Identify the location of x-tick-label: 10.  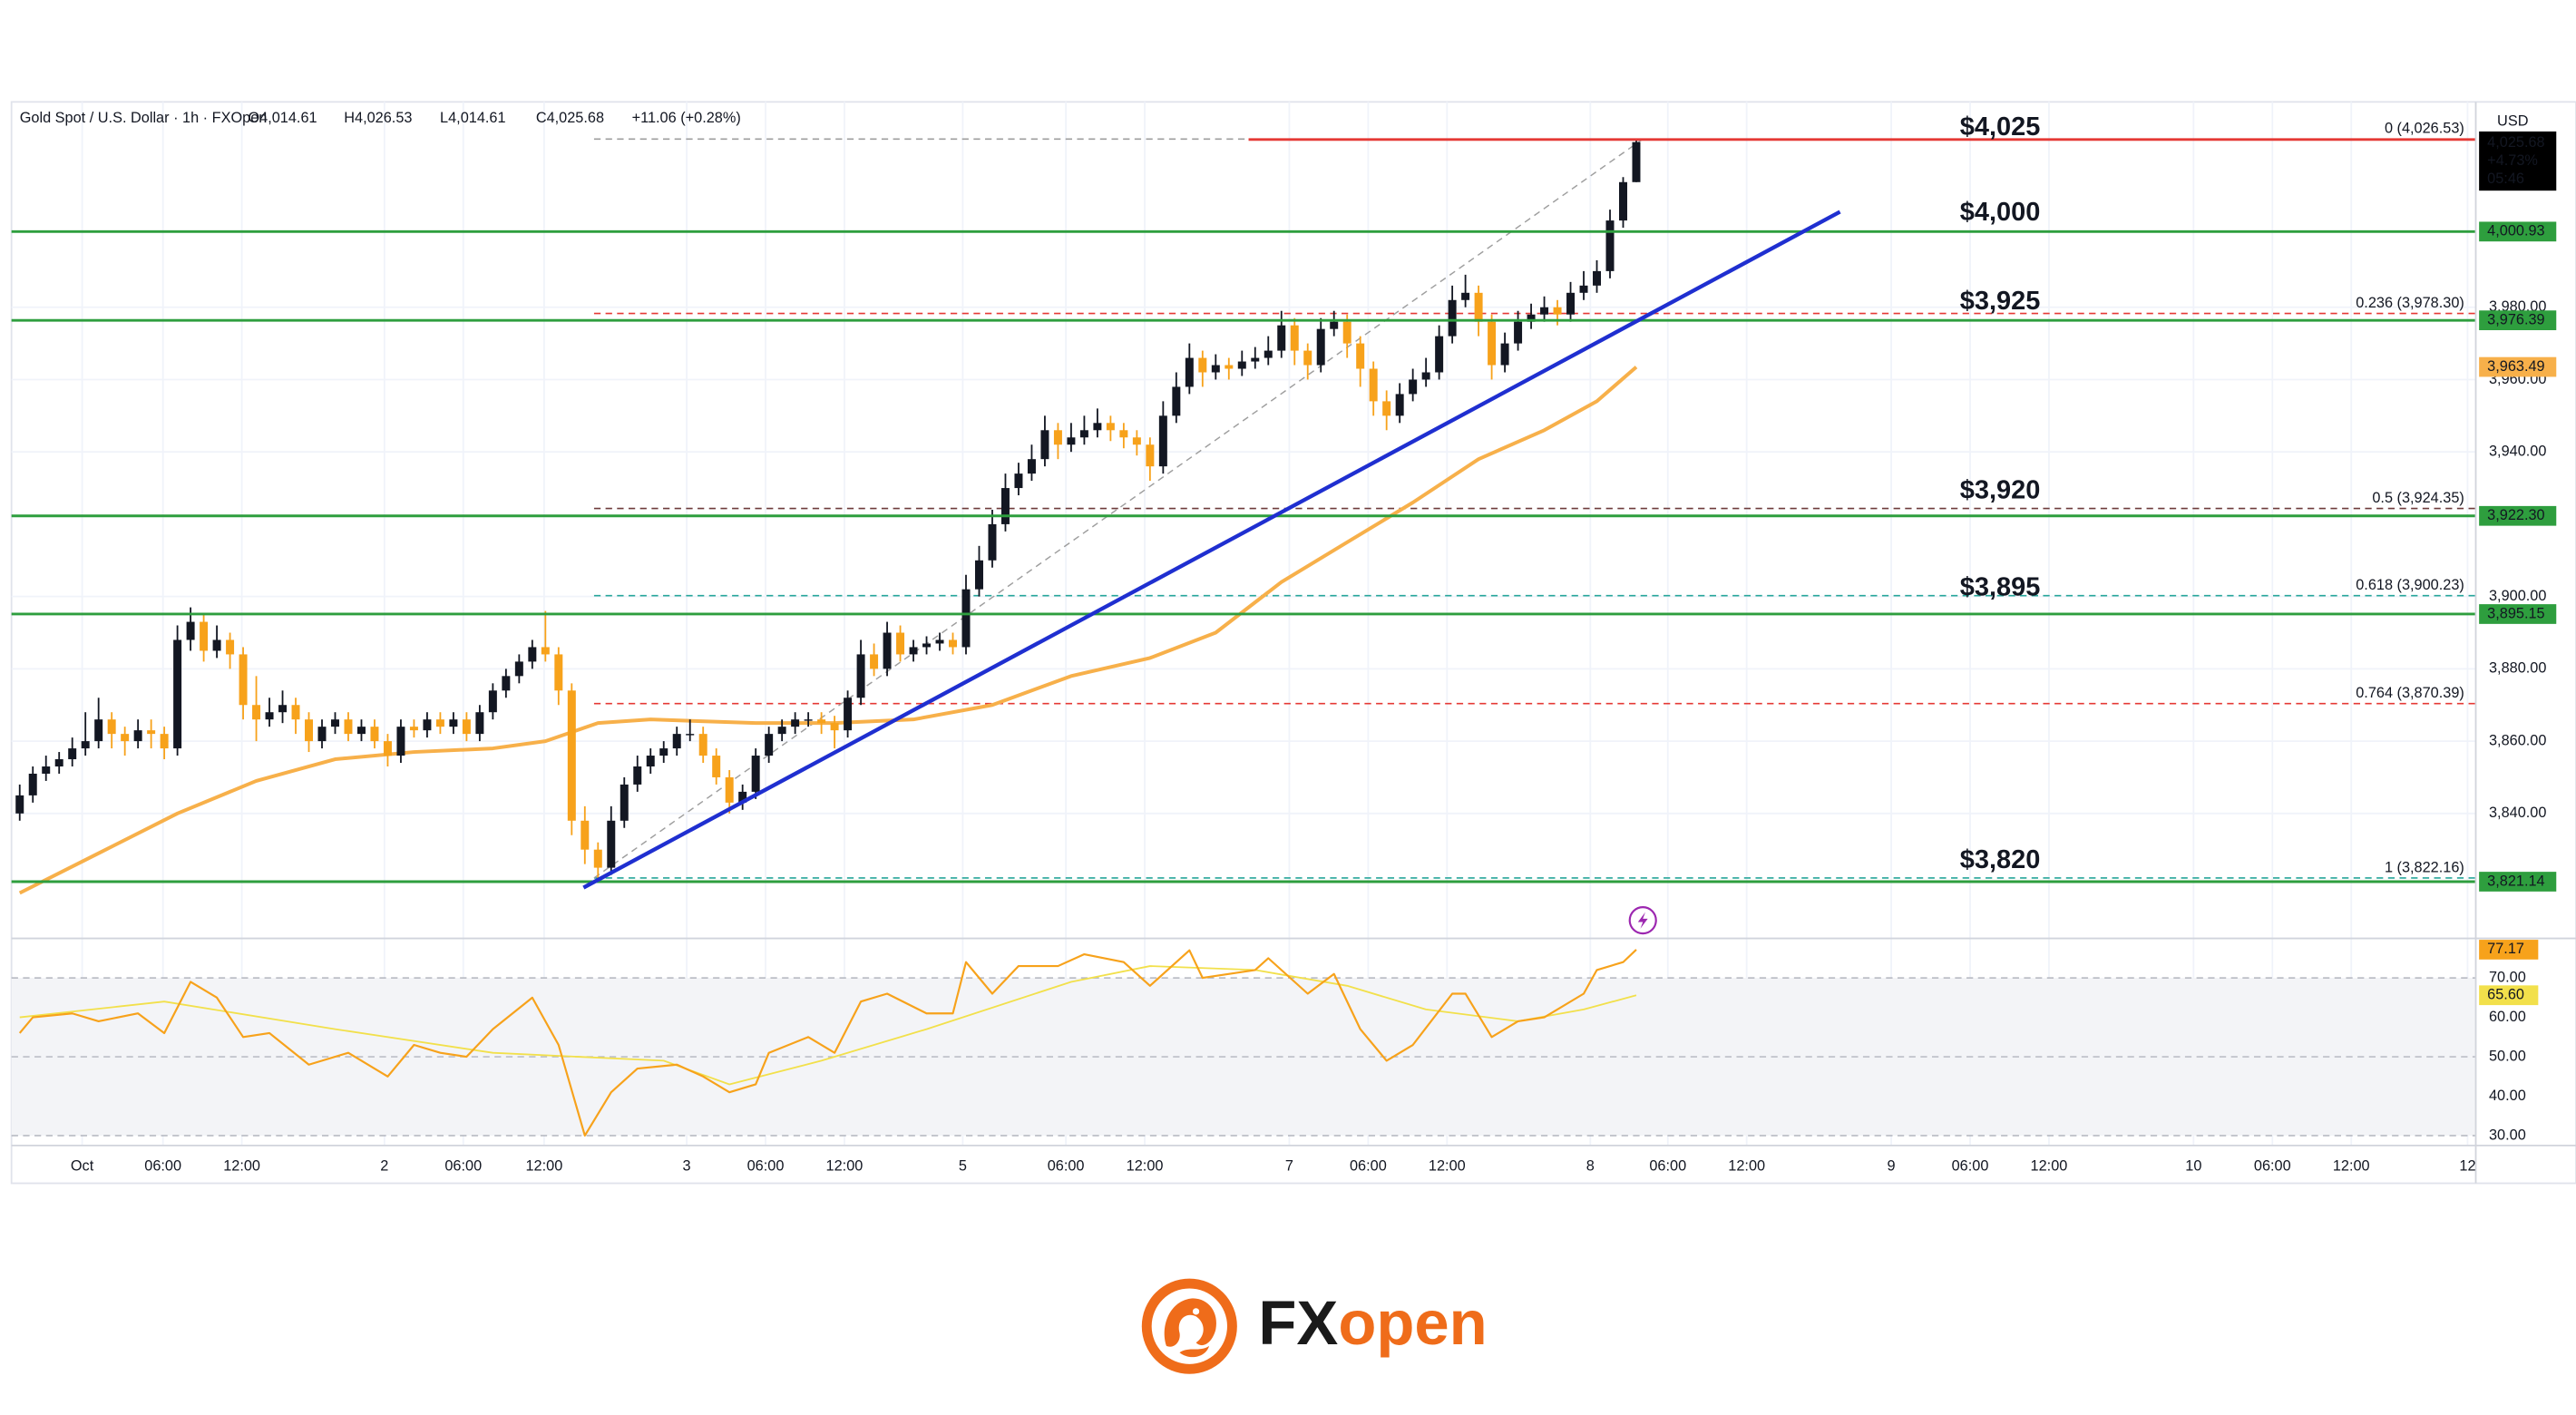
(2193, 1166).